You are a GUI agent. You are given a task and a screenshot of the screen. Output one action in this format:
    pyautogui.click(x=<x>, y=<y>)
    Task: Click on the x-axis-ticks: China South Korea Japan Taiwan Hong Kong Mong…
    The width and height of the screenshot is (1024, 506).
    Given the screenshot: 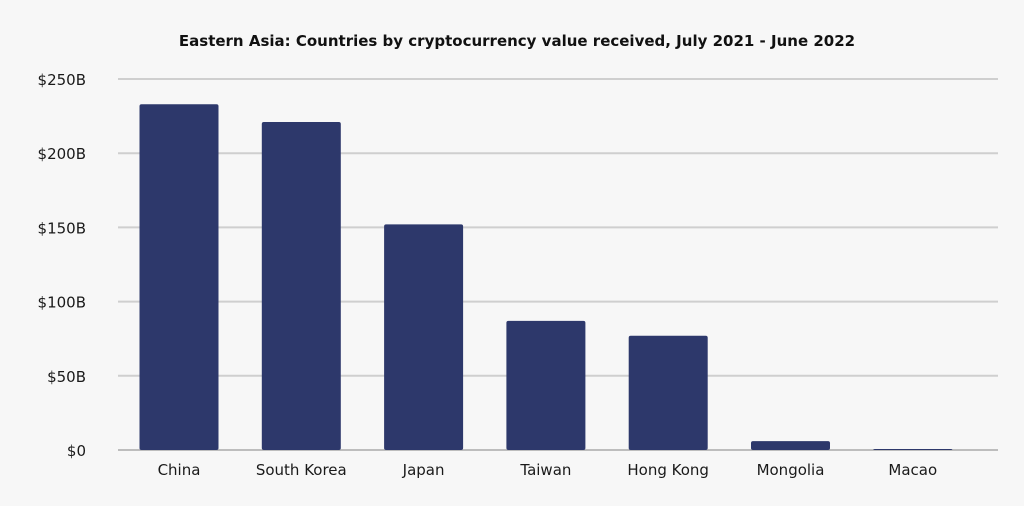 What is the action you would take?
    pyautogui.click(x=548, y=470)
    